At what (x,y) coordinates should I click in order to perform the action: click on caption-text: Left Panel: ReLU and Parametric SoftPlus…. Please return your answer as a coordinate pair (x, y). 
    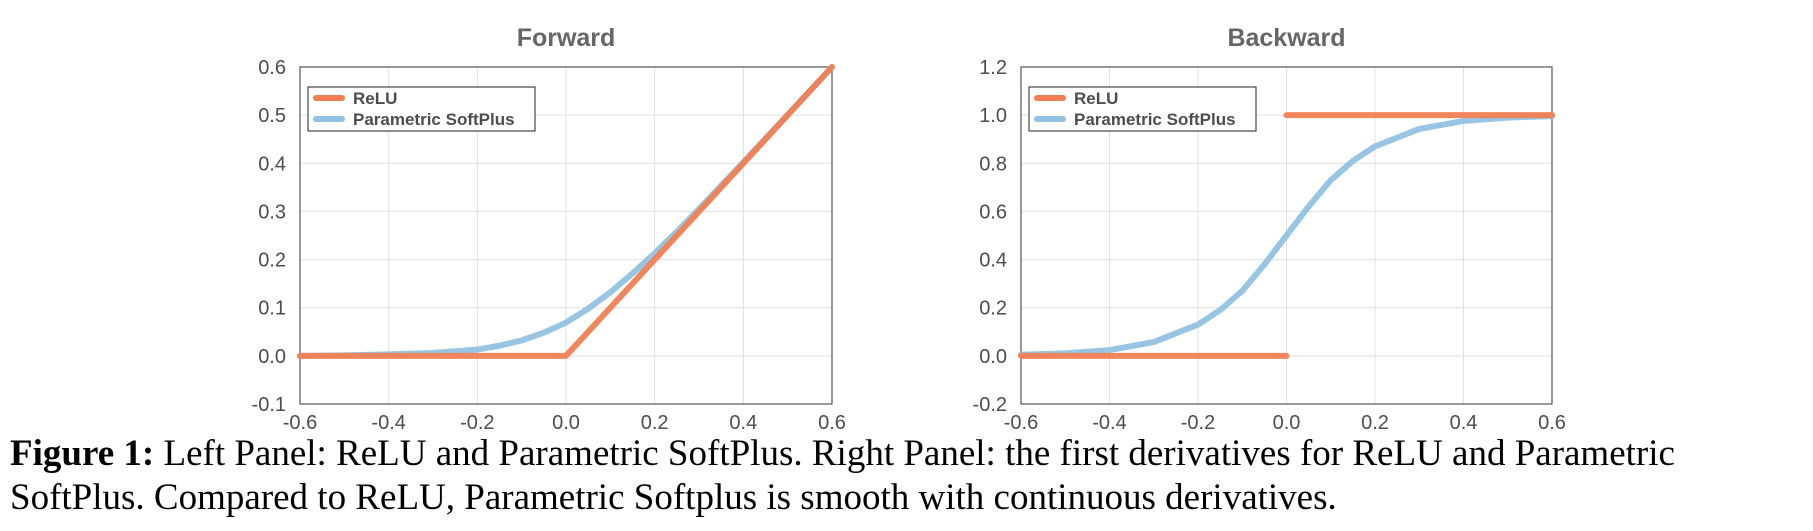
    Looking at the image, I should click on (842, 475).